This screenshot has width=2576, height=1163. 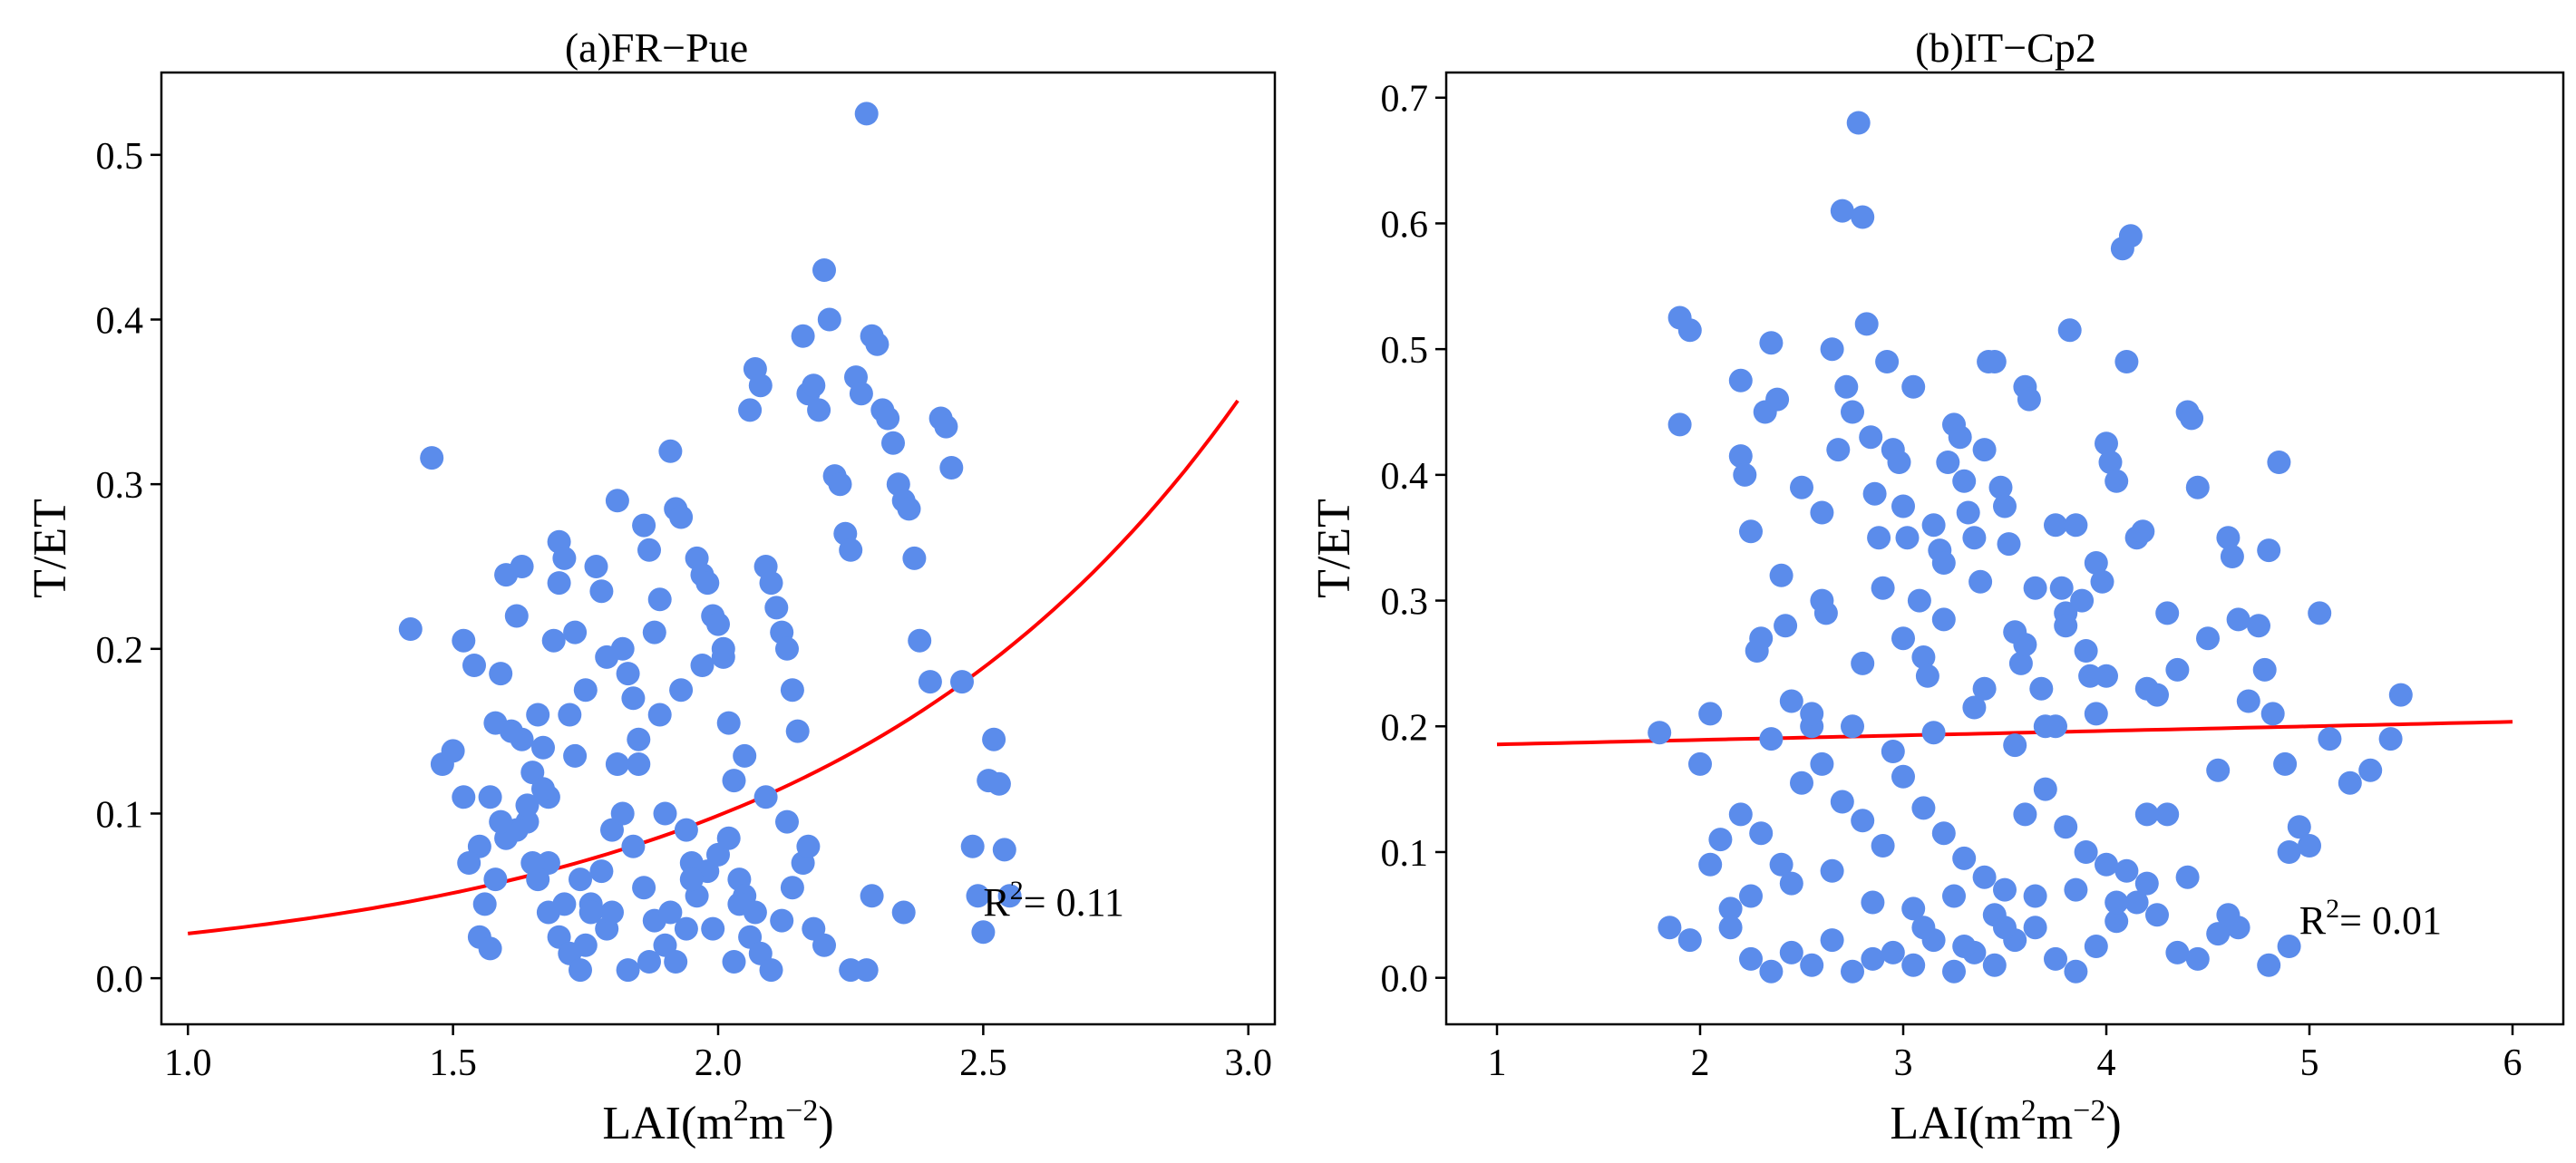 What do you see at coordinates (120, 486) in the screenshot?
I see `y-tick-label-a-3: 0.3` at bounding box center [120, 486].